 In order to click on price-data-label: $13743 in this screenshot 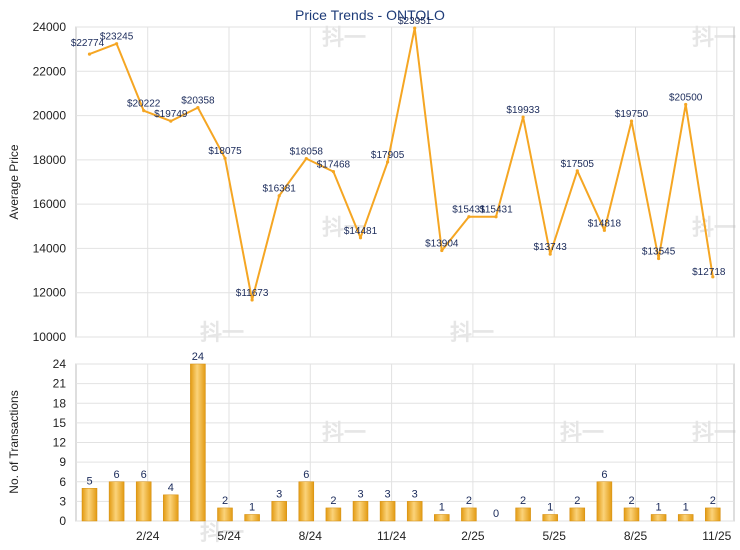, I will do `click(551, 247)`.